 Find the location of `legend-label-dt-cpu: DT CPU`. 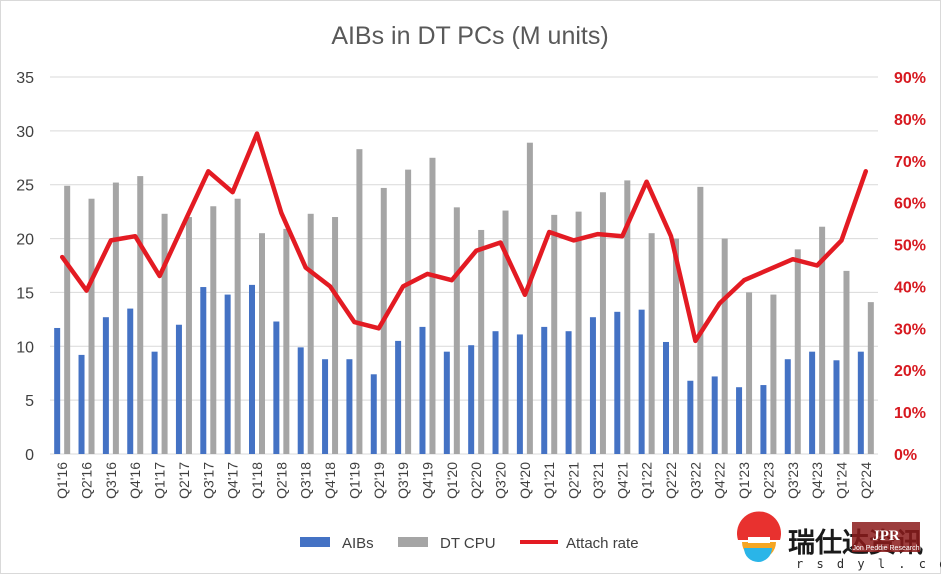

legend-label-dt-cpu: DT CPU is located at coordinates (468, 543).